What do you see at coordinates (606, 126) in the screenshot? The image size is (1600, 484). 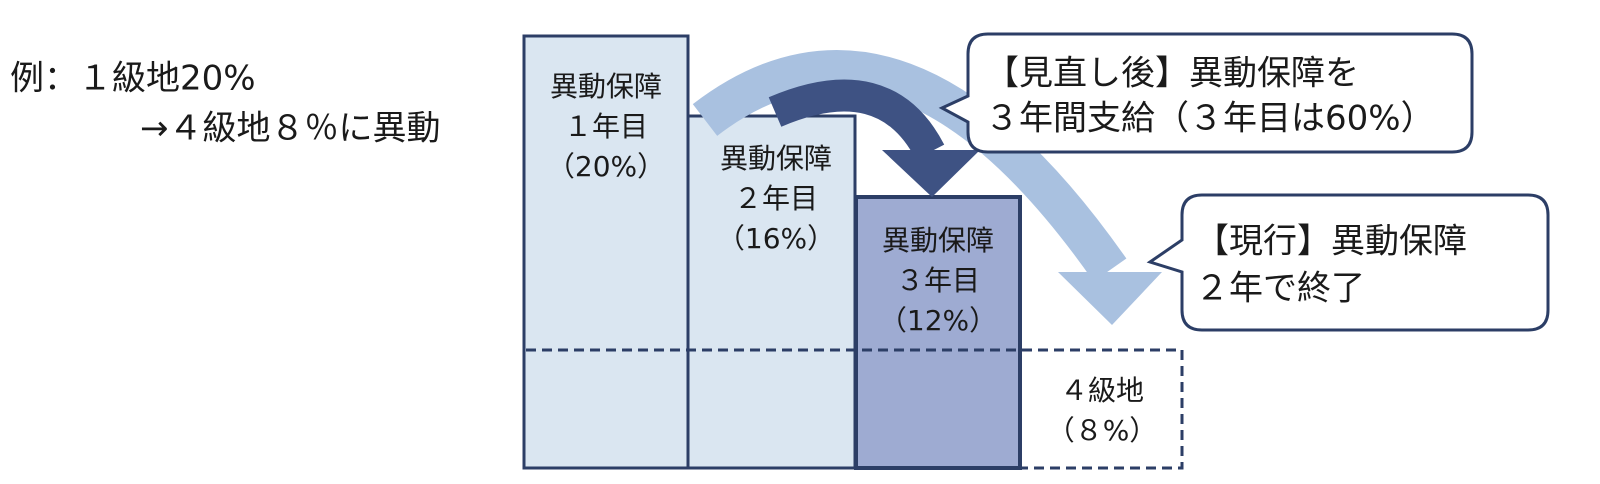 I see `bar-year: １年目` at bounding box center [606, 126].